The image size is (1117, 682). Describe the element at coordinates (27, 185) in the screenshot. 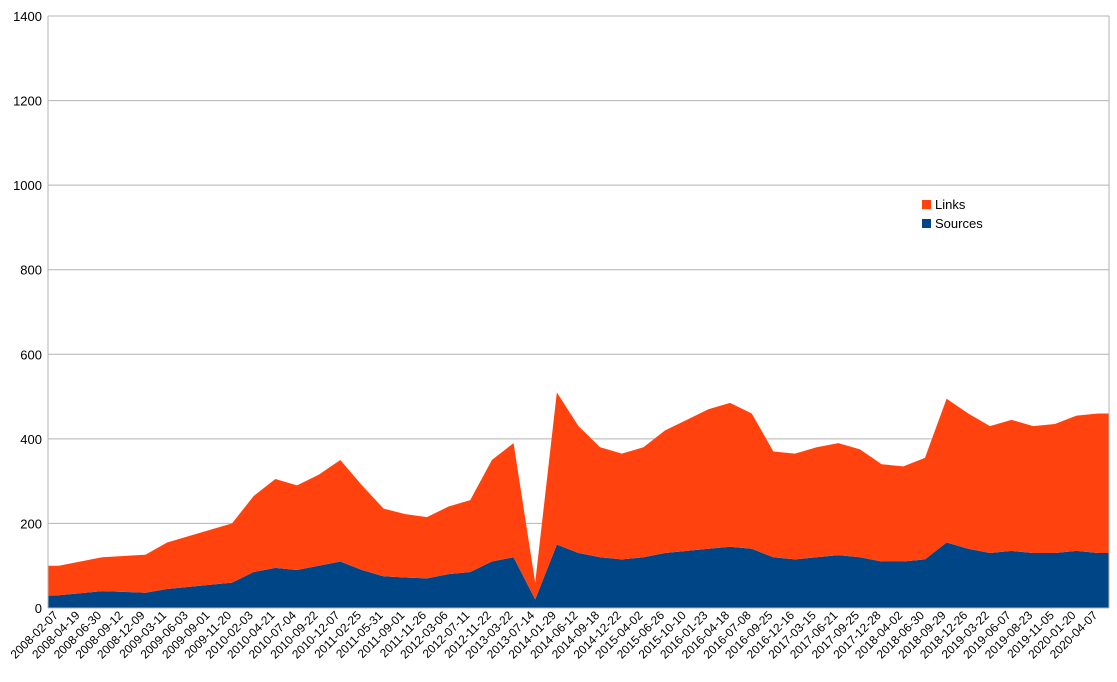

I see `y-tick-label: 1000` at that location.